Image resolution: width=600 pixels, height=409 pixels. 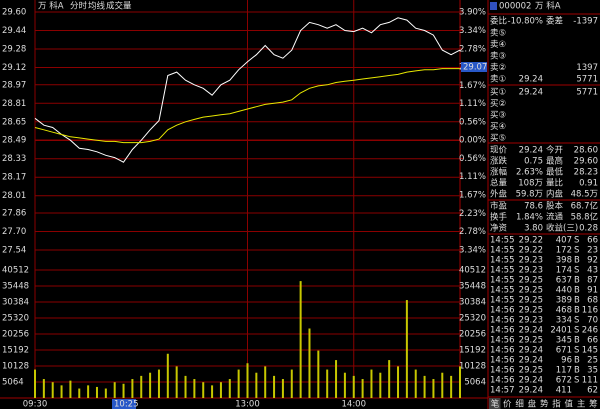 I want to click on tab: 值, so click(x=569, y=404).